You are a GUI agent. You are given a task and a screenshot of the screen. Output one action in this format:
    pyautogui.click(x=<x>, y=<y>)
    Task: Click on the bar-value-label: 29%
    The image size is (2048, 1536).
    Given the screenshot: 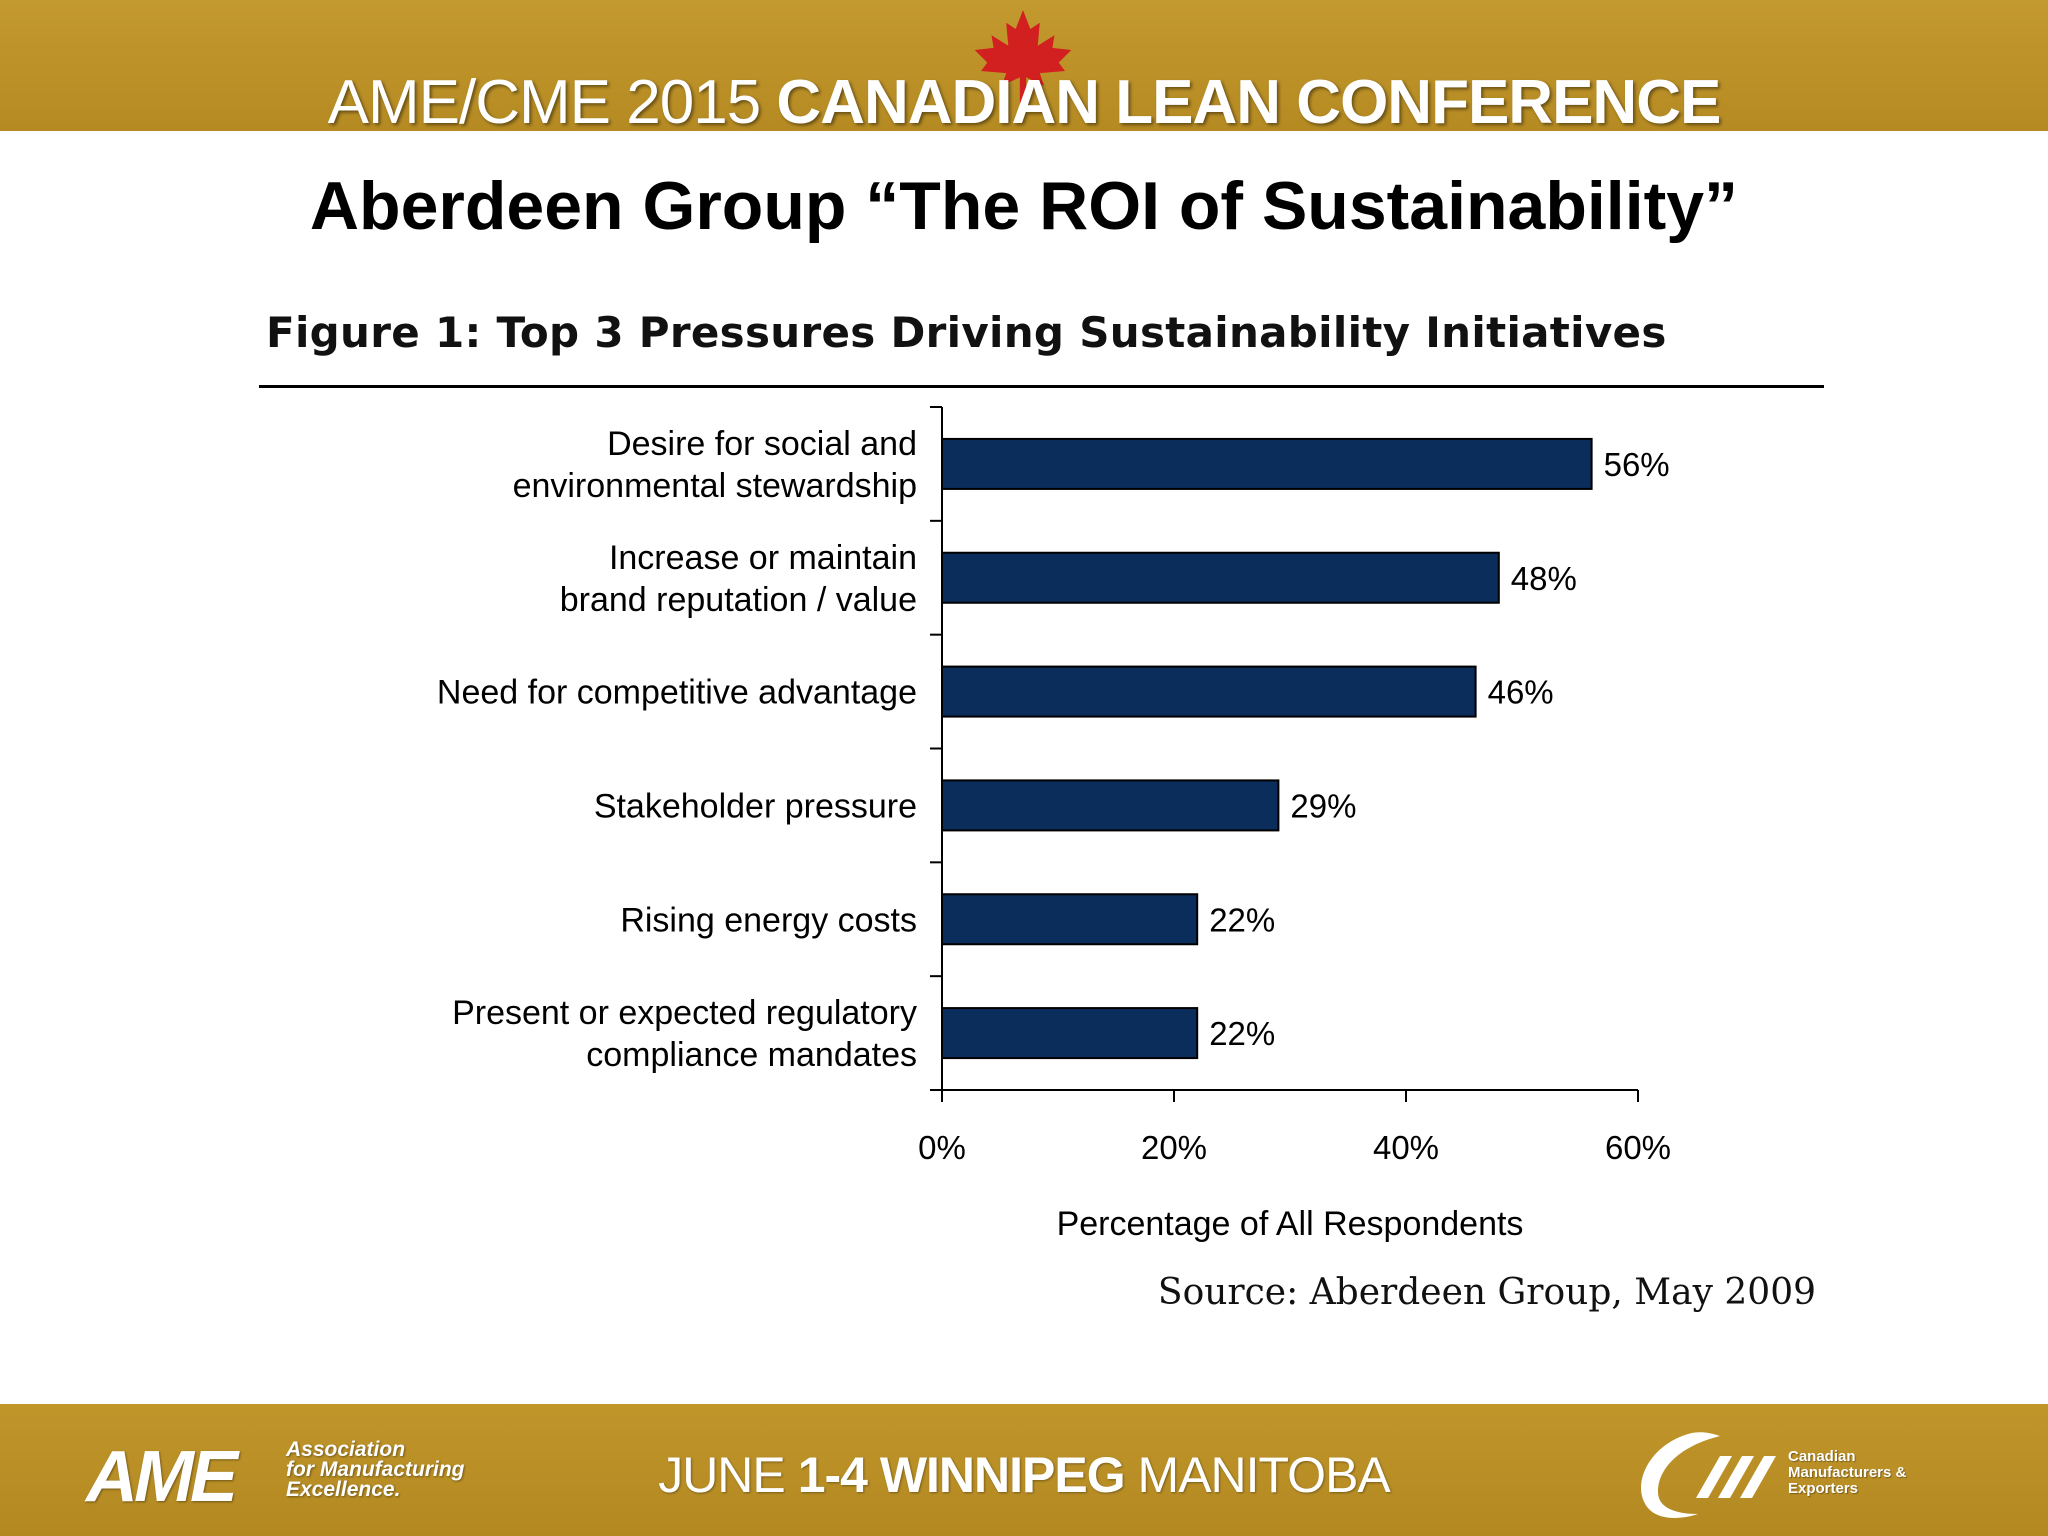 What is the action you would take?
    pyautogui.click(x=1323, y=805)
    